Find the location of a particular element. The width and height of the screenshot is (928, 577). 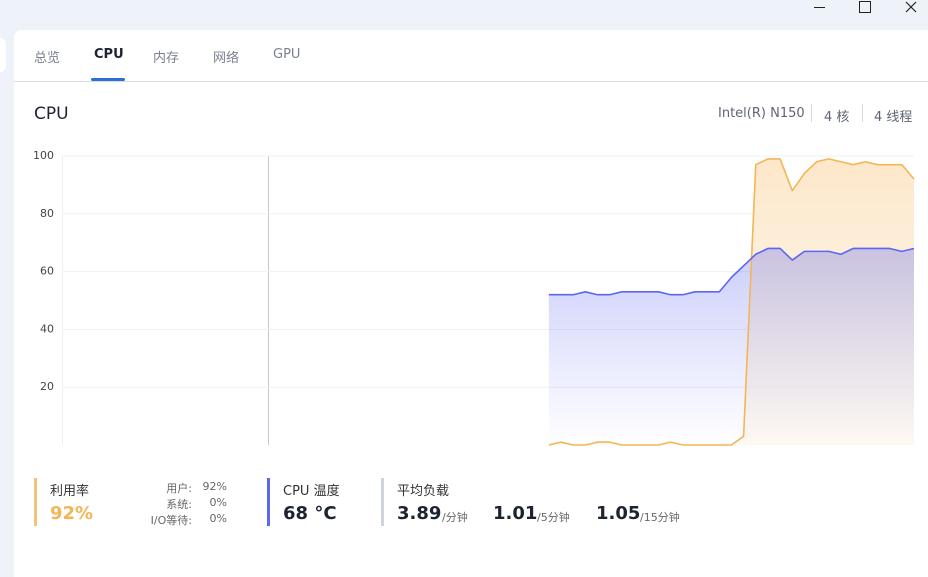

detail-label: I/O等待: is located at coordinates (171, 520).